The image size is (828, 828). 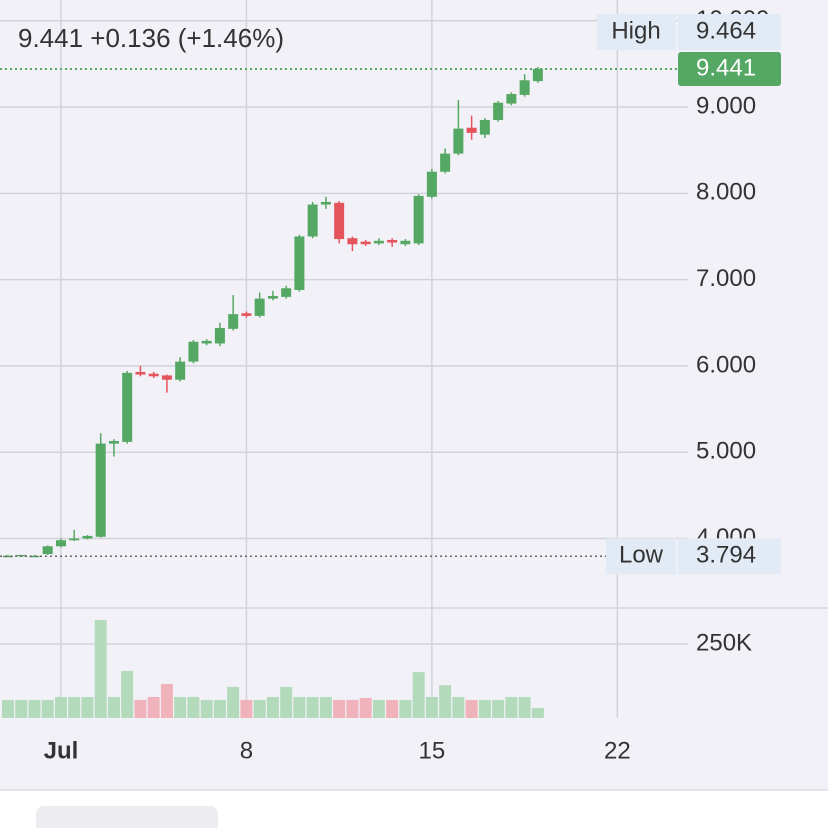 I want to click on y-tick-label: 7.000, so click(x=726, y=278).